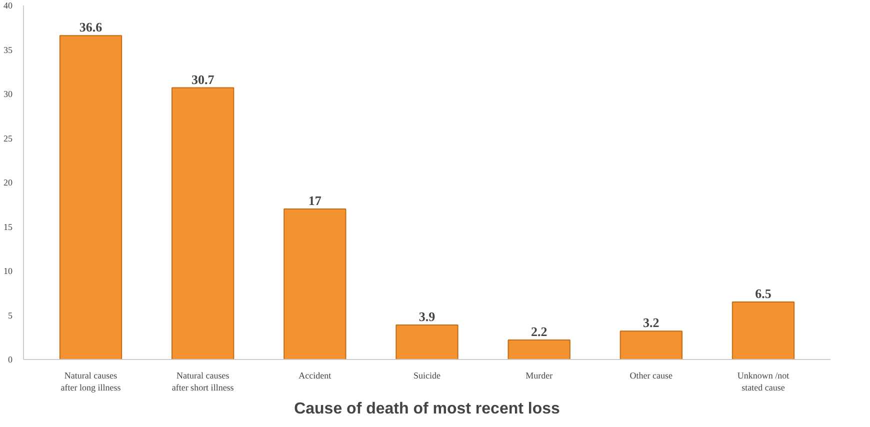  I want to click on x-tick-label: Other cause, so click(651, 375).